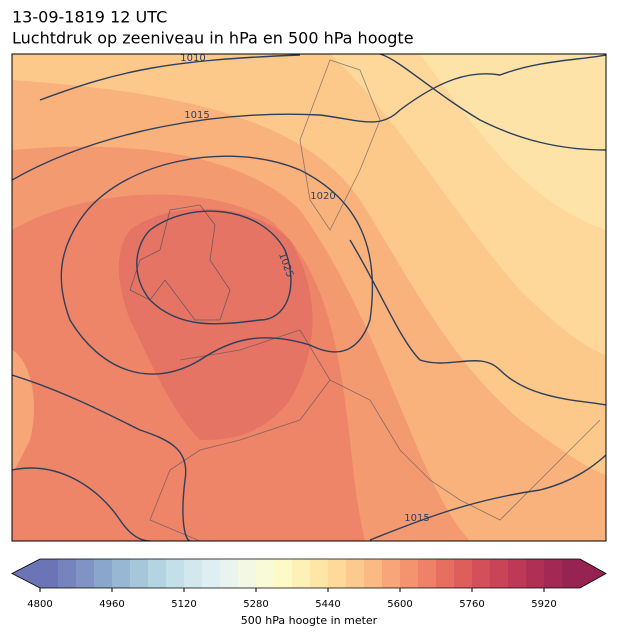 The image size is (618, 639). What do you see at coordinates (309, 620) in the screenshot?
I see `colorbar-label: 500 hPa hoogte in meter` at bounding box center [309, 620].